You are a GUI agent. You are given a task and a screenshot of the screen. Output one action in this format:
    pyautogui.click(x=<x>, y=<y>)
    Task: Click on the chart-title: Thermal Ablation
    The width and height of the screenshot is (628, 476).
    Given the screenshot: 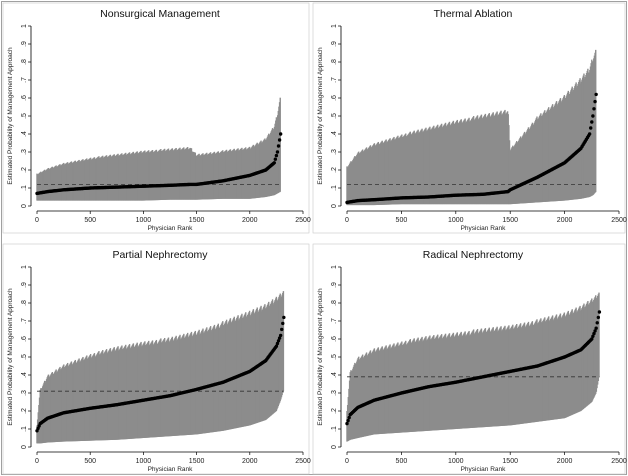 What is the action you would take?
    pyautogui.click(x=473, y=14)
    